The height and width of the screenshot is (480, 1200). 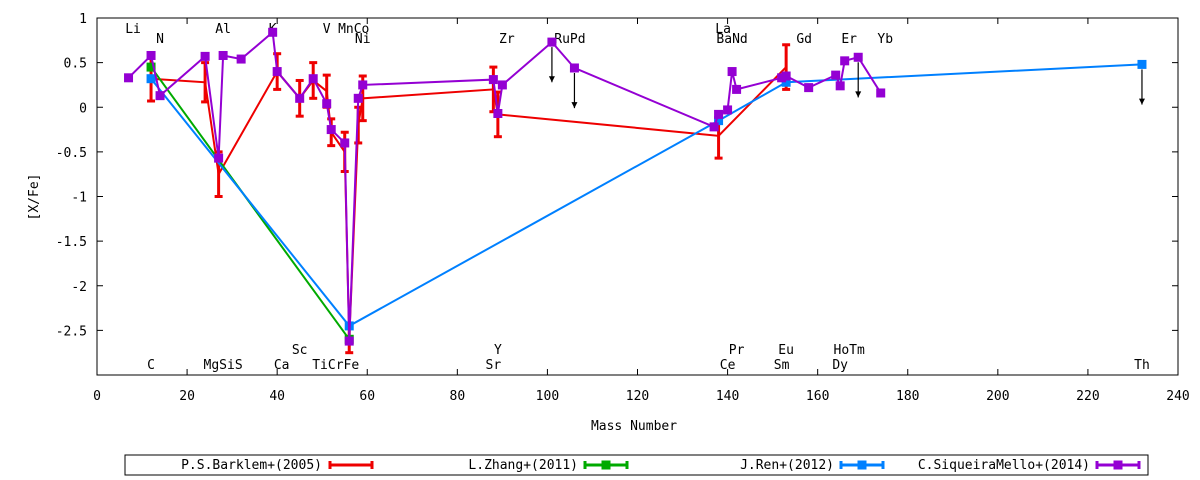 I want to click on element-label: N, so click(x=160, y=39).